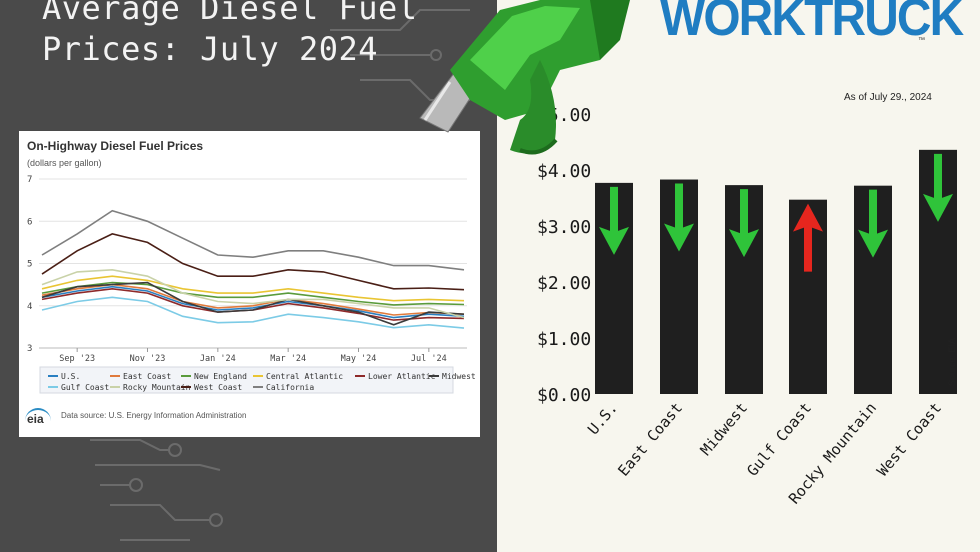  What do you see at coordinates (29, 222) in the screenshot?
I see `eia-y-tick-label: 6` at bounding box center [29, 222].